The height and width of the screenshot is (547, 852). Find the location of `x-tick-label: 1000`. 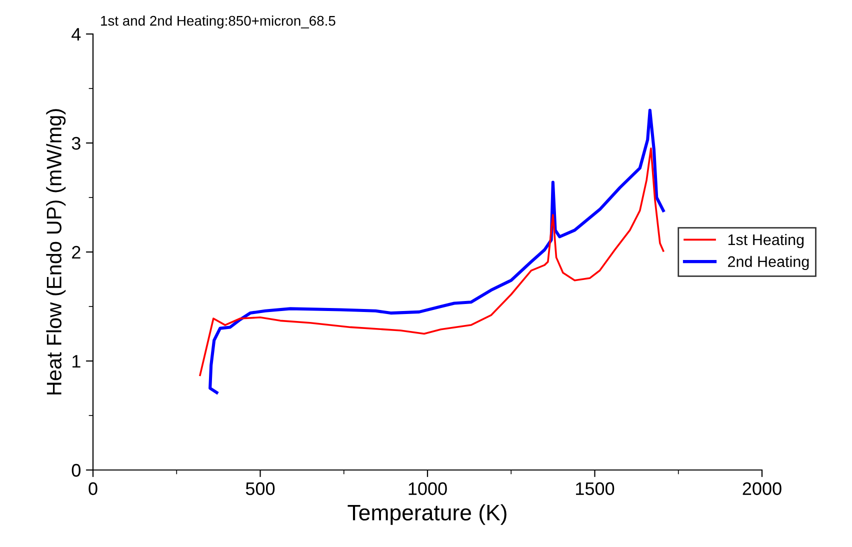

x-tick-label: 1000 is located at coordinates (427, 489).